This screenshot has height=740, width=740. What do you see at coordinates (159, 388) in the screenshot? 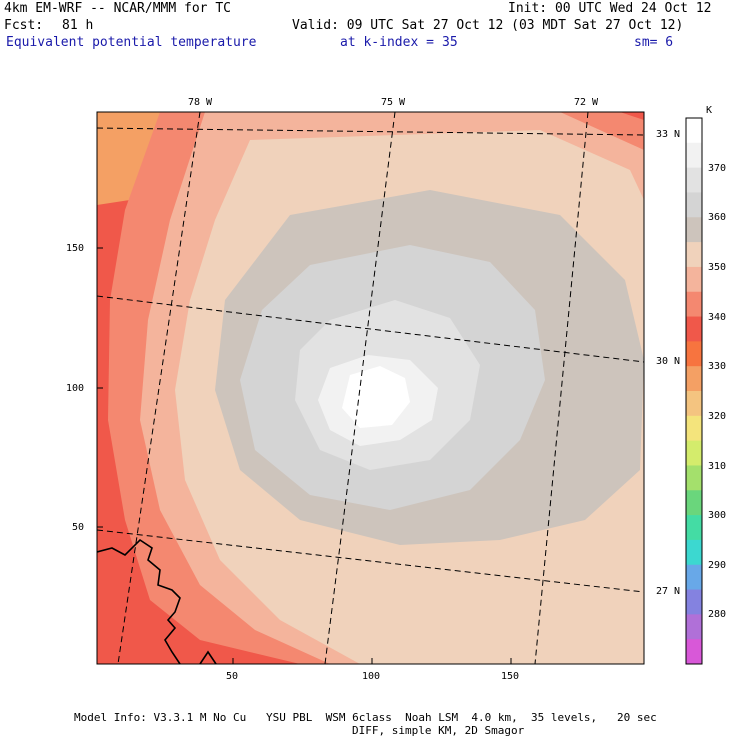
I see `meridian-78w` at bounding box center [159, 388].